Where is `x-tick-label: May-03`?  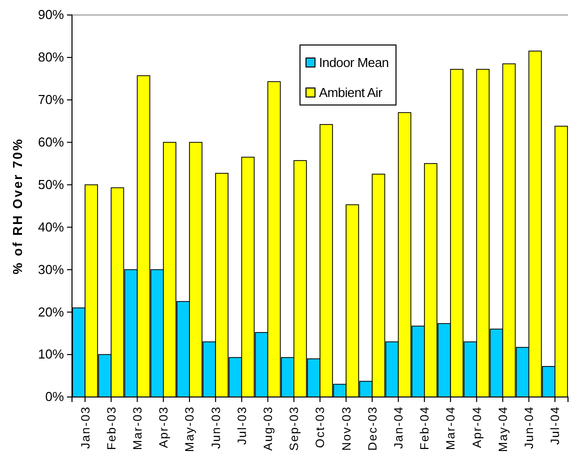 x-tick-label: May-03 is located at coordinates (189, 429).